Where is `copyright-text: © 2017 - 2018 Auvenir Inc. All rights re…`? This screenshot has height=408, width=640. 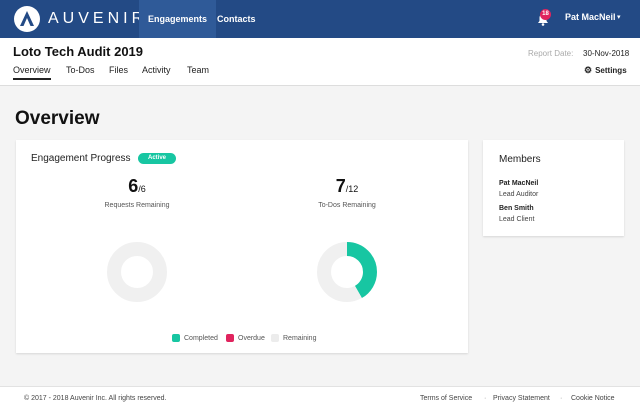
copyright-text: © 2017 - 2018 Auvenir Inc. All rights re… is located at coordinates (95, 398).